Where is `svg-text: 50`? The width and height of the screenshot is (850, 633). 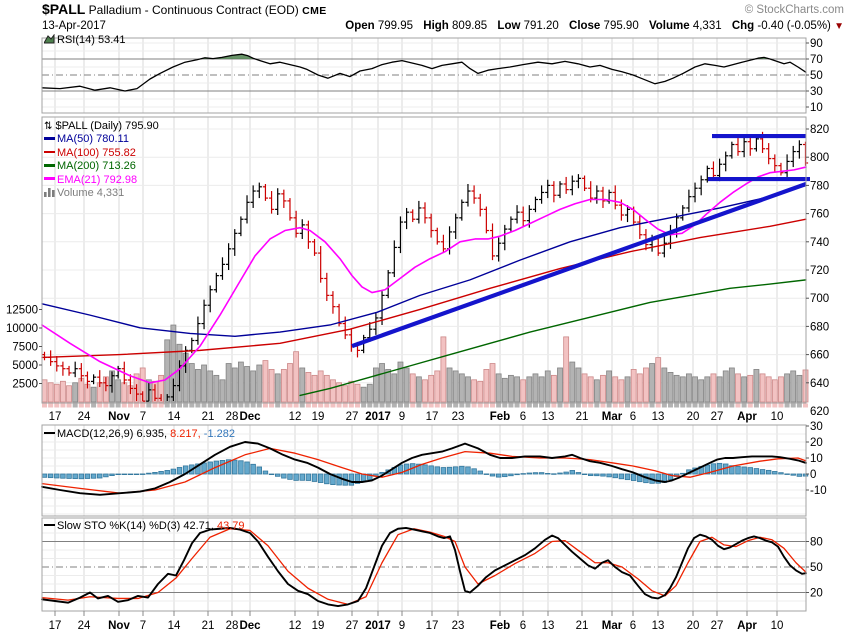 svg-text: 50 is located at coordinates (816, 568).